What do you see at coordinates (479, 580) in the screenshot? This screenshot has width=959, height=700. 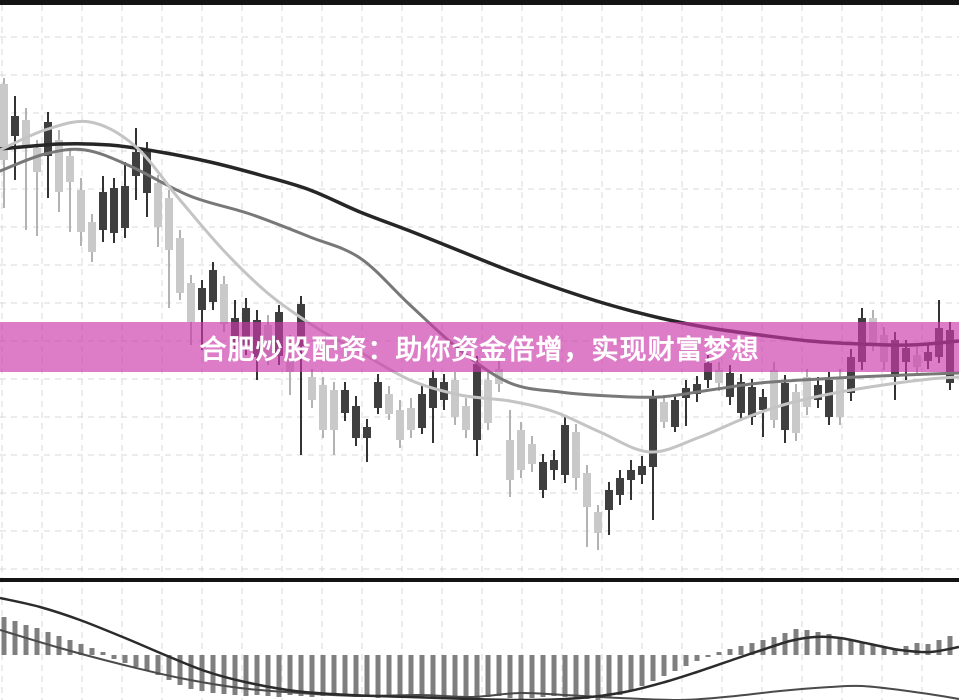 I see `panel-separator-line` at bounding box center [479, 580].